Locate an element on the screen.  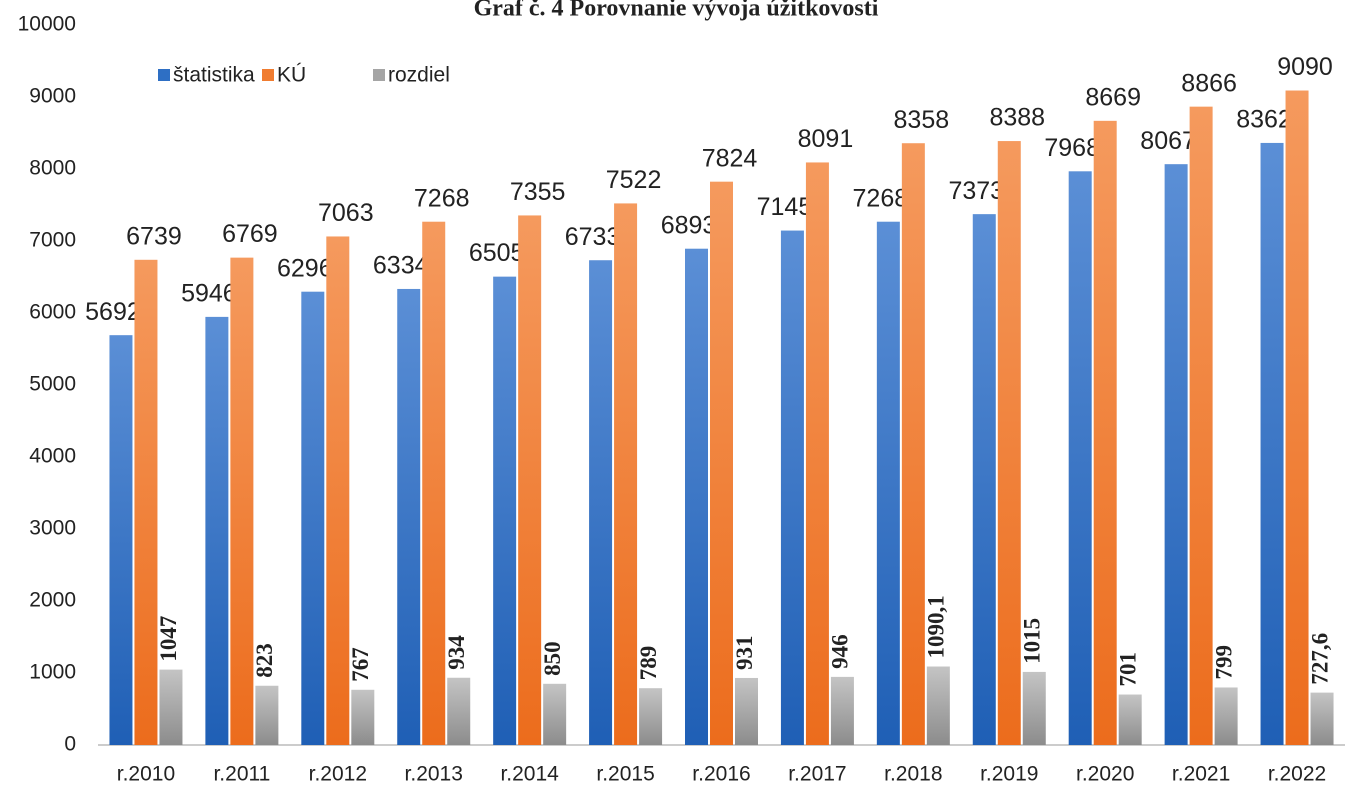
data-label: 7522 is located at coordinates (634, 180).